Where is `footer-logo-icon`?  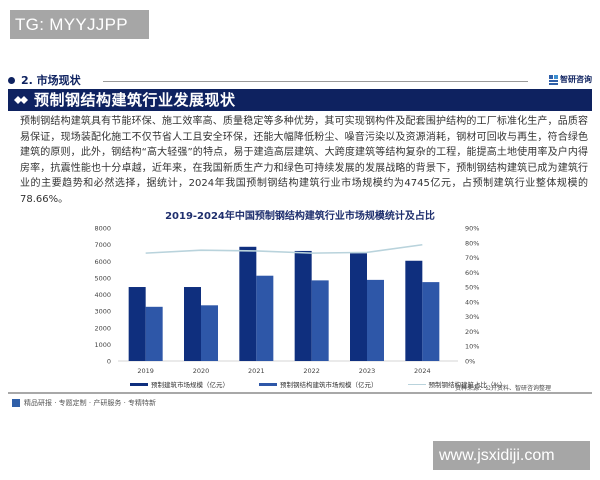 footer-logo-icon is located at coordinates (16, 403).